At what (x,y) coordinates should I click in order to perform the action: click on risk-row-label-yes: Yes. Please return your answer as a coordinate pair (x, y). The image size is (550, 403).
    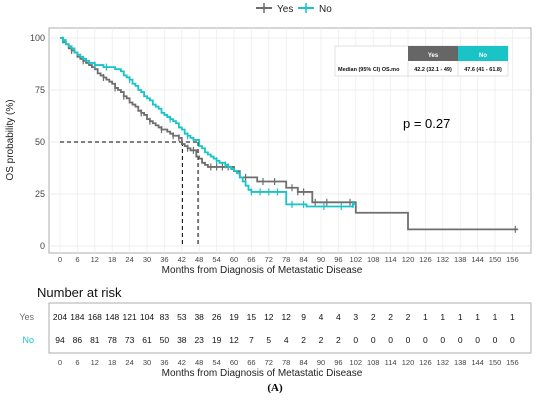
    Looking at the image, I should click on (26, 317).